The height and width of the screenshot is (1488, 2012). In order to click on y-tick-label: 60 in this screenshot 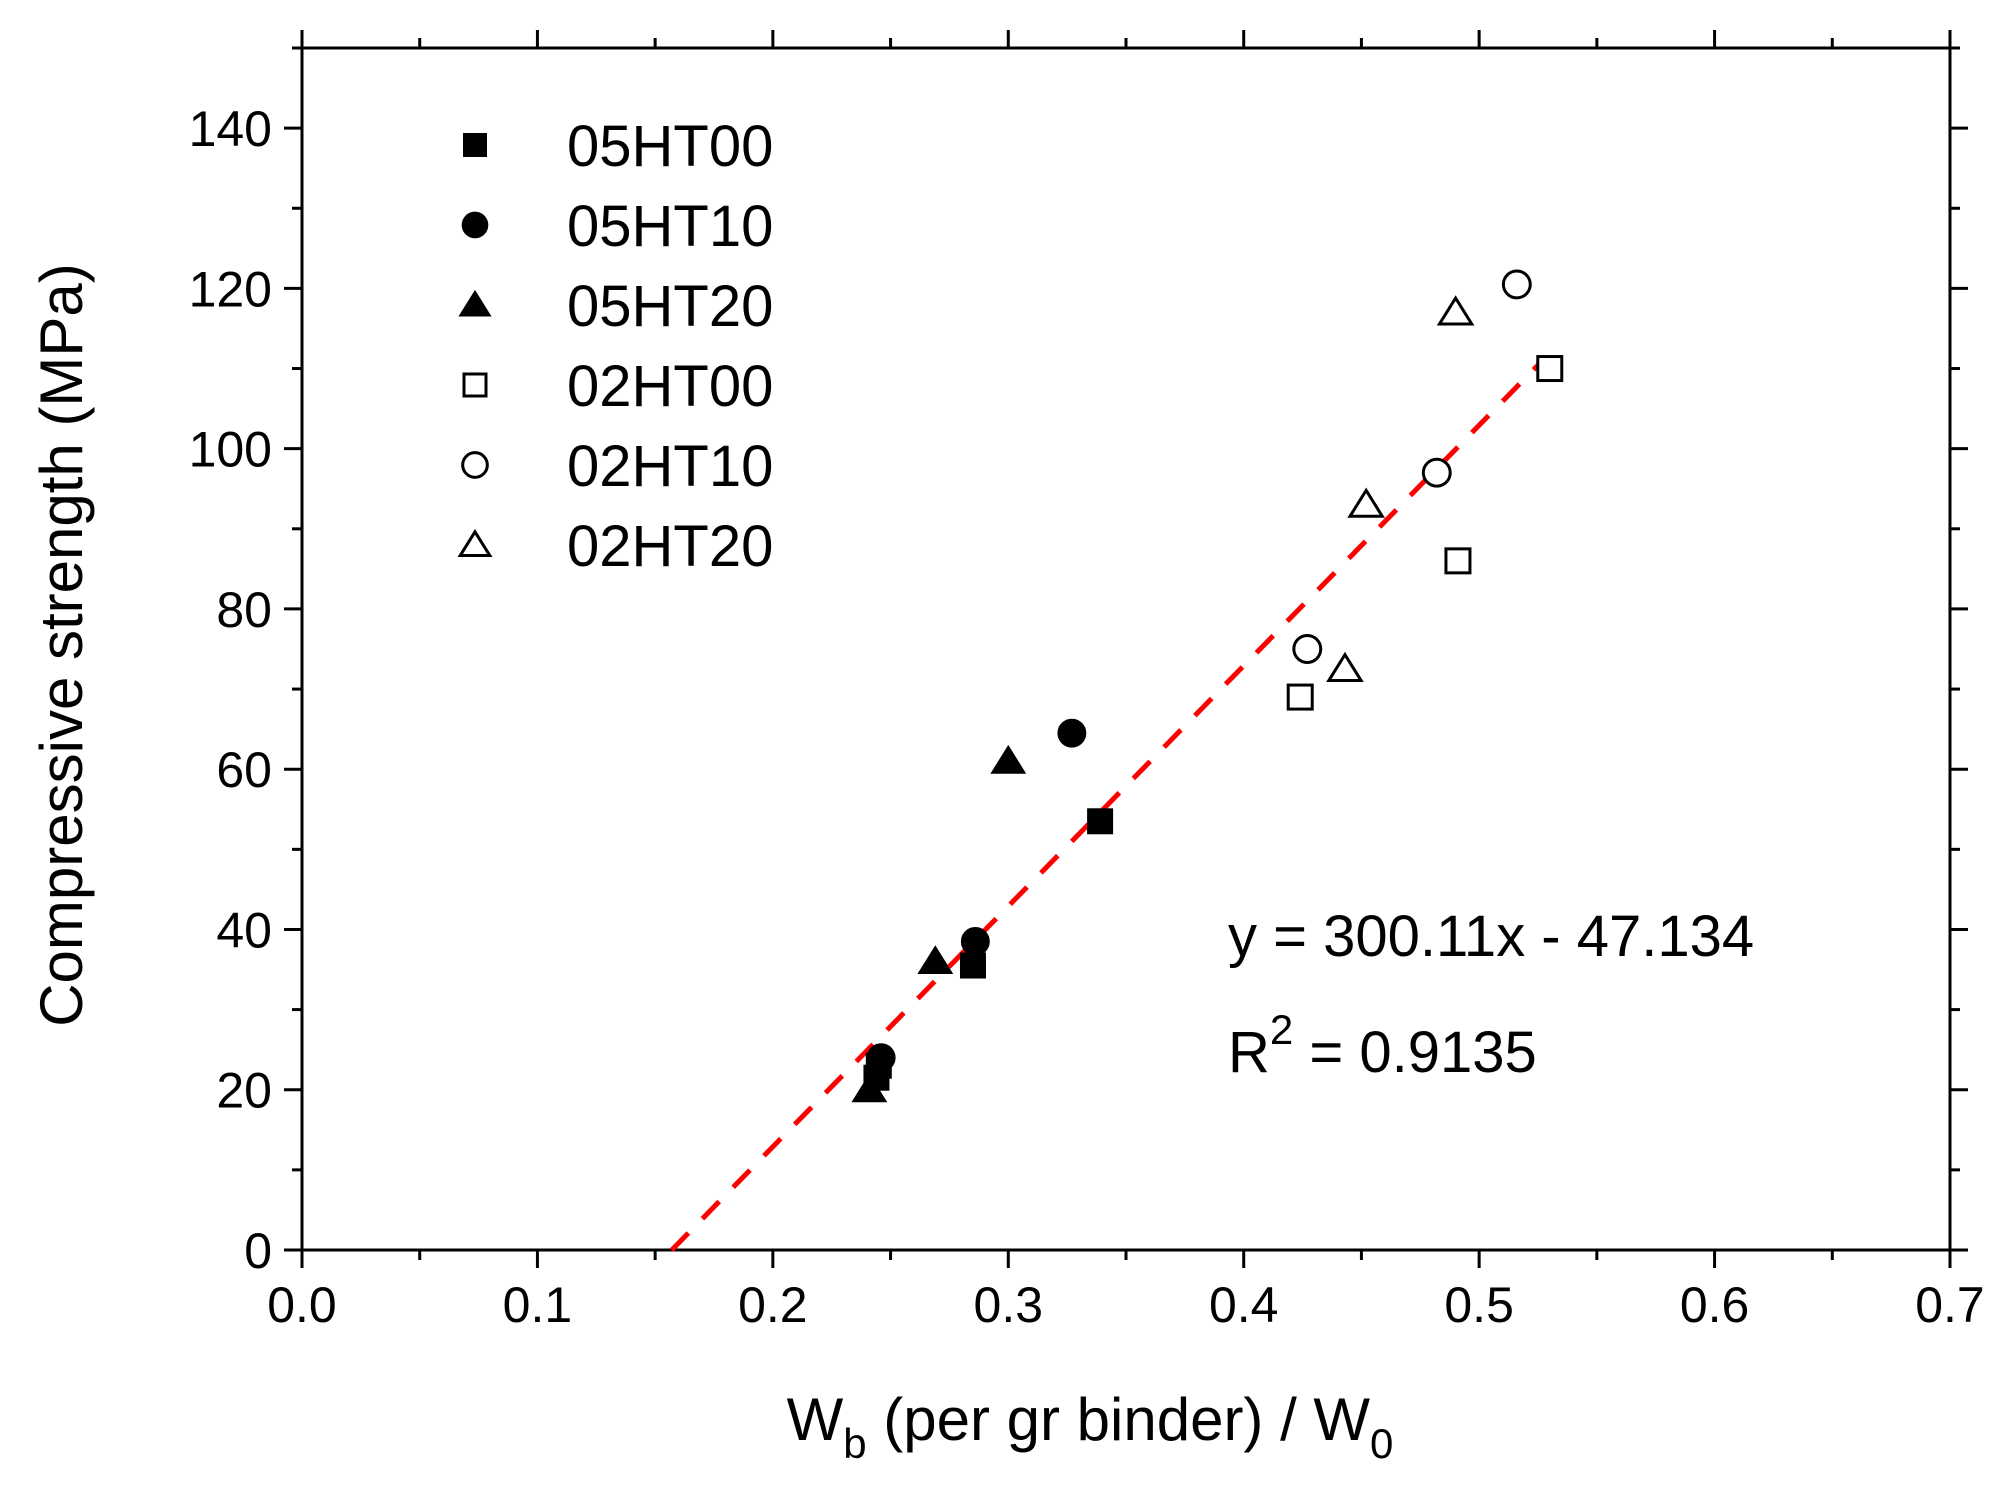, I will do `click(244, 770)`.